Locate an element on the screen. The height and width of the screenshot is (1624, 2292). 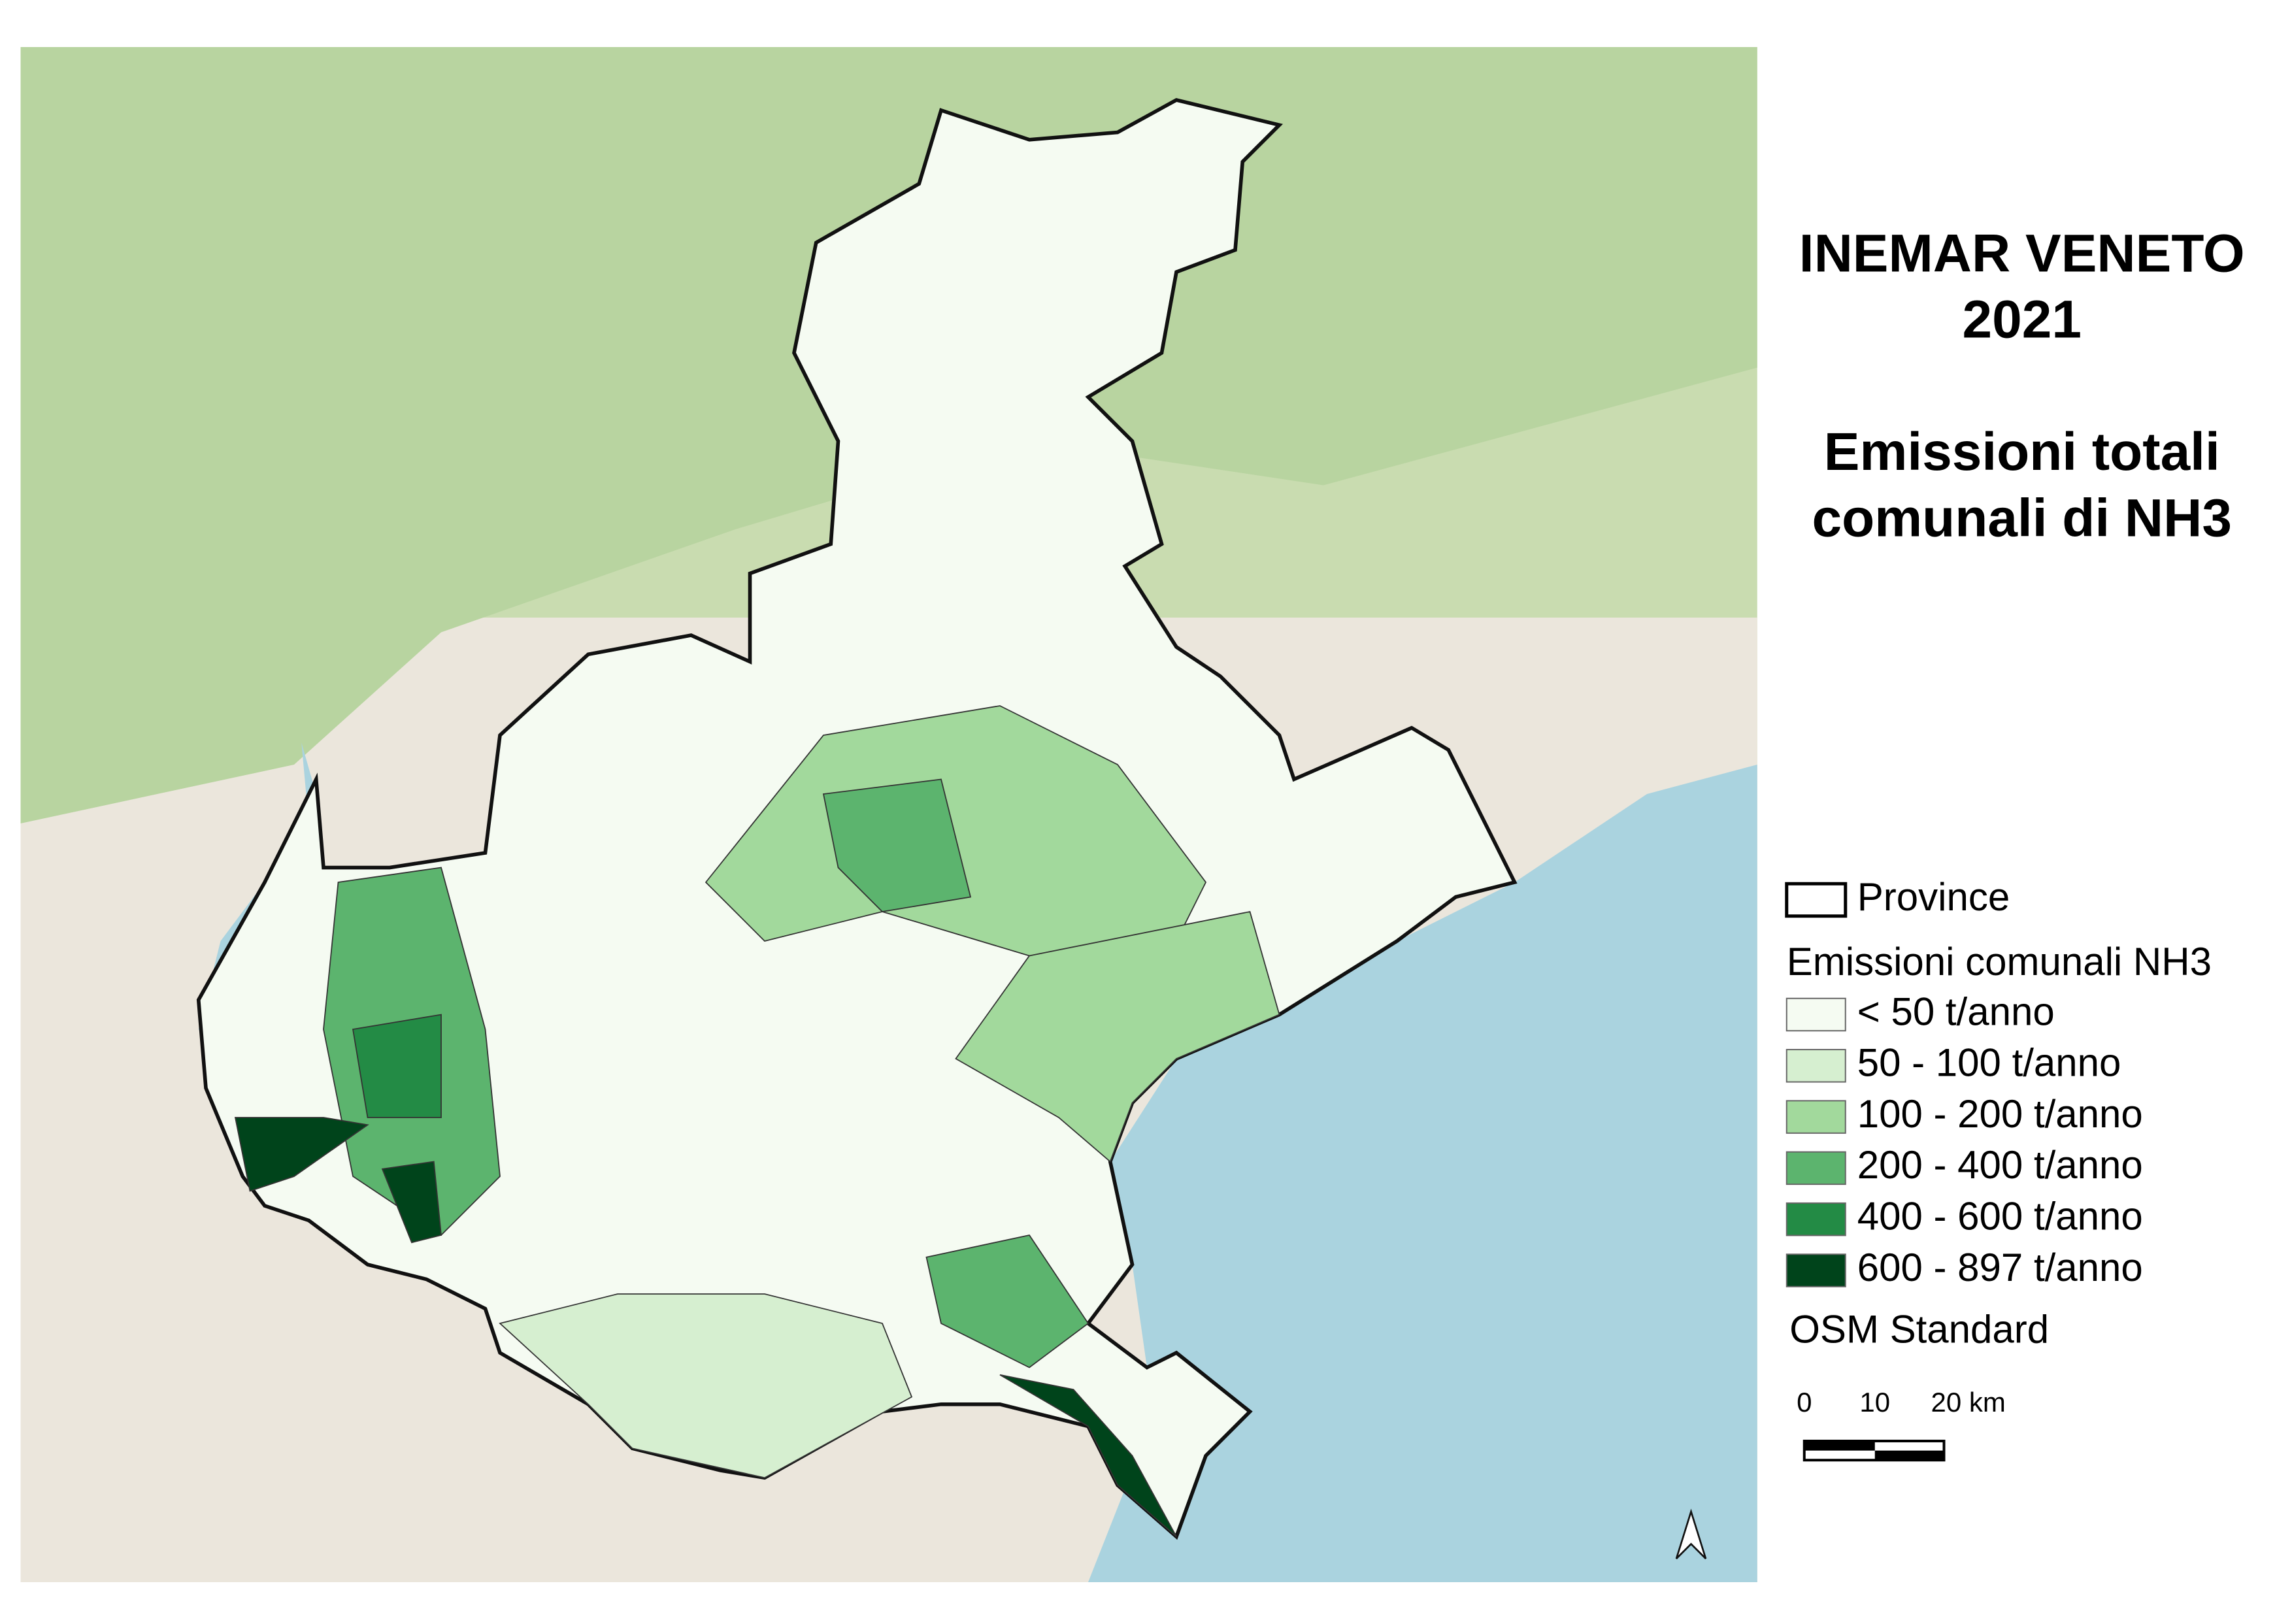
legend-label: 600 - 897 t/anno is located at coordinates (2000, 1267).